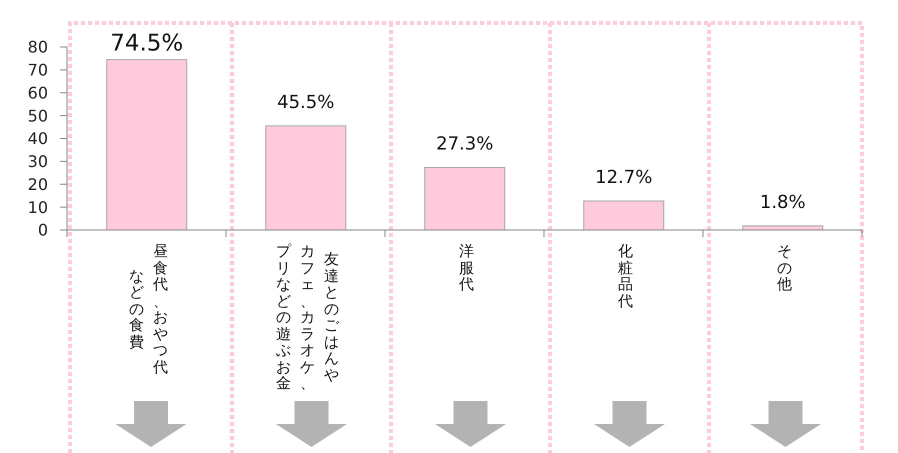 This screenshot has height=453, width=898. I want to click on y-tick-label: 50, so click(38, 116).